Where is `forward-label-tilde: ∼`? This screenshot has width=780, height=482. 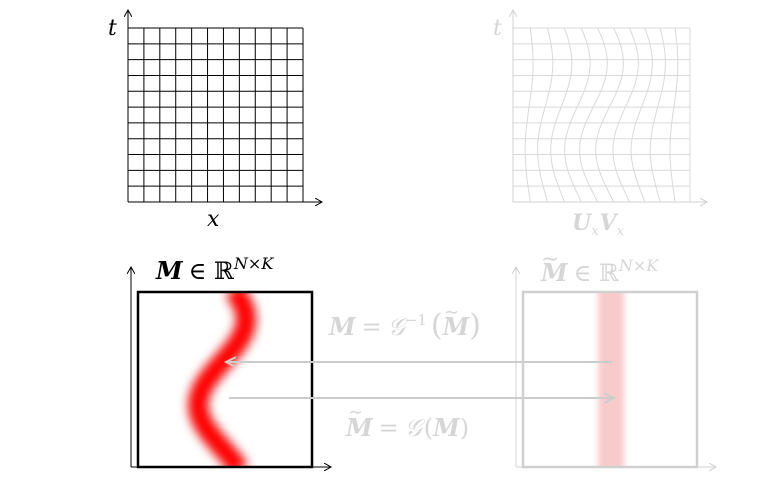
forward-label-tilde: ∼ is located at coordinates (355, 412).